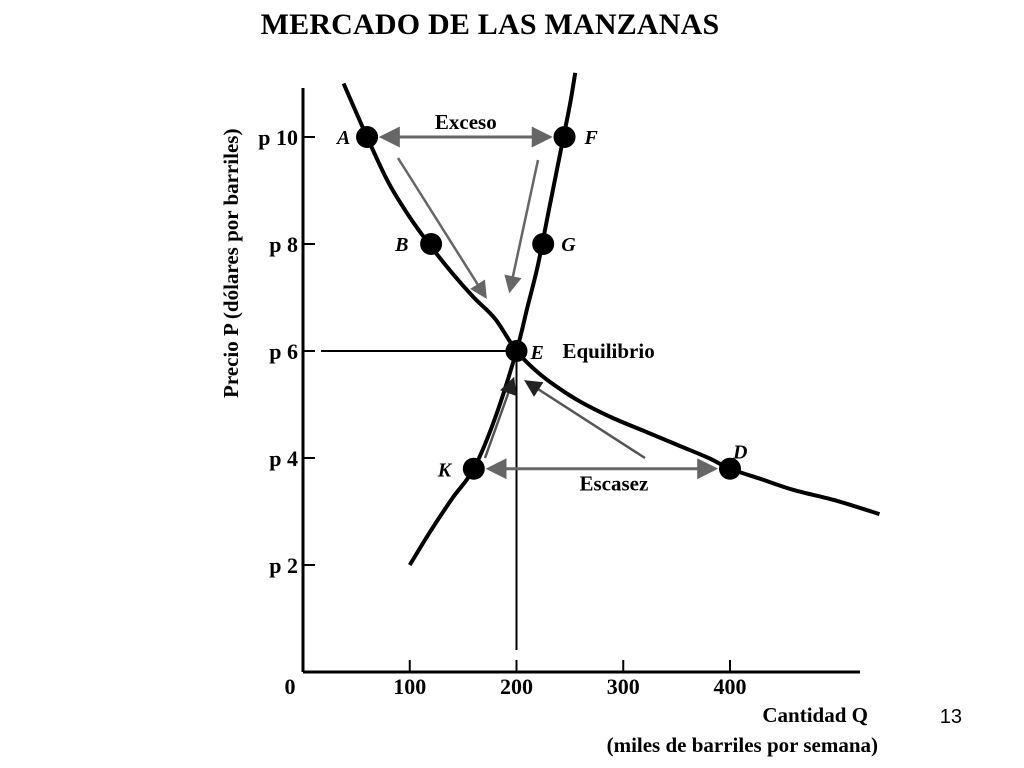 This screenshot has height=768, width=1024. I want to click on point-label-d: D, so click(739, 453).